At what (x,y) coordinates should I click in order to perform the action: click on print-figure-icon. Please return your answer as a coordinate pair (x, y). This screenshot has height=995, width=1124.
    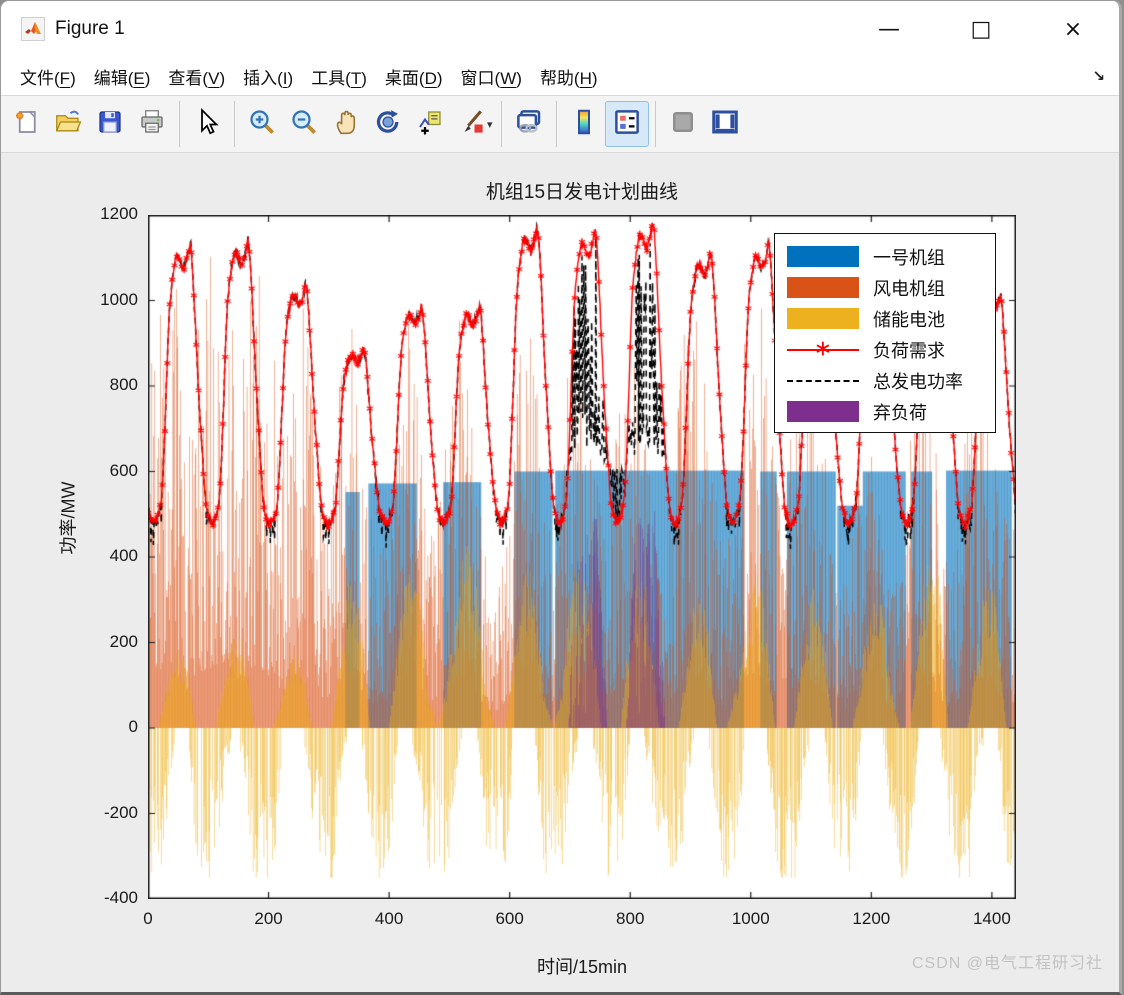
    Looking at the image, I should click on (152, 124).